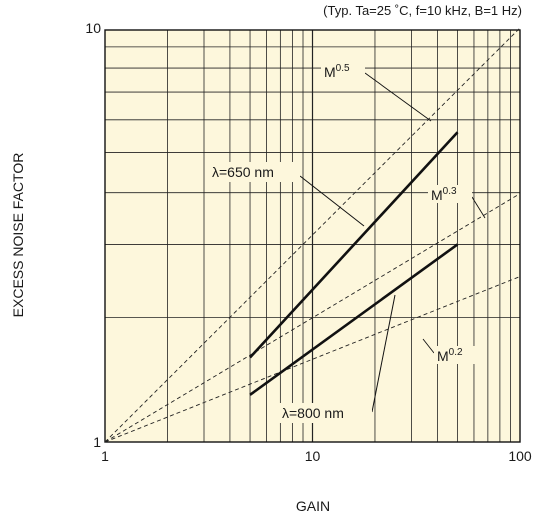  What do you see at coordinates (520, 456) in the screenshot?
I see `x-tick-label: 100` at bounding box center [520, 456].